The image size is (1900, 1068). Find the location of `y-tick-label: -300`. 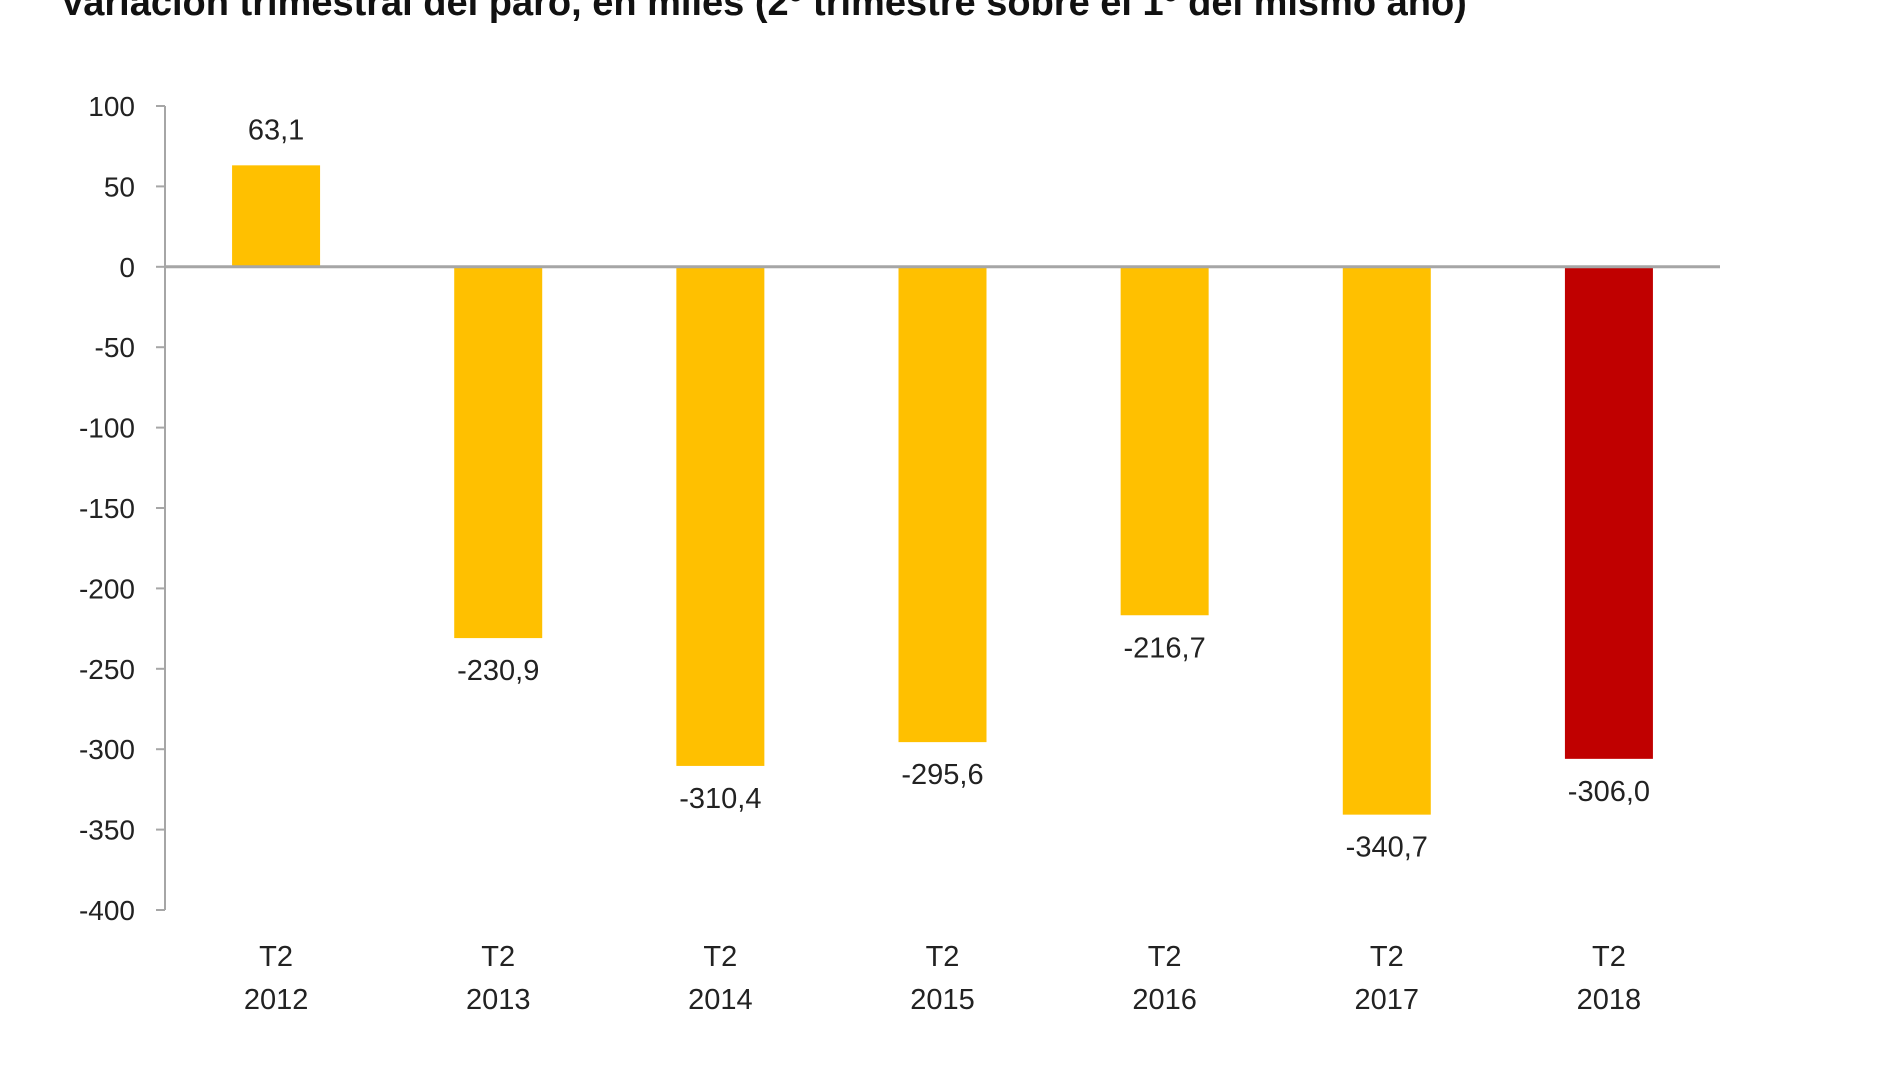

y-tick-label: -300 is located at coordinates (107, 749).